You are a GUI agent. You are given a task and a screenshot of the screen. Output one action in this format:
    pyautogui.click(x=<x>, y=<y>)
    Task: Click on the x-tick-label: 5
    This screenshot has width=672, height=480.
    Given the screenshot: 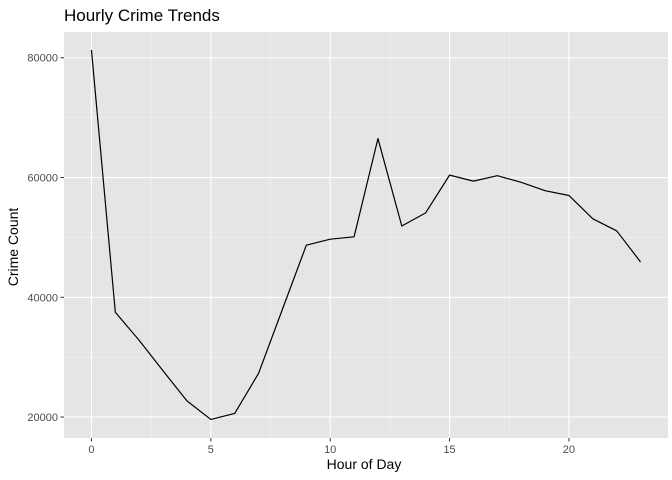 What is the action you would take?
    pyautogui.click(x=211, y=450)
    